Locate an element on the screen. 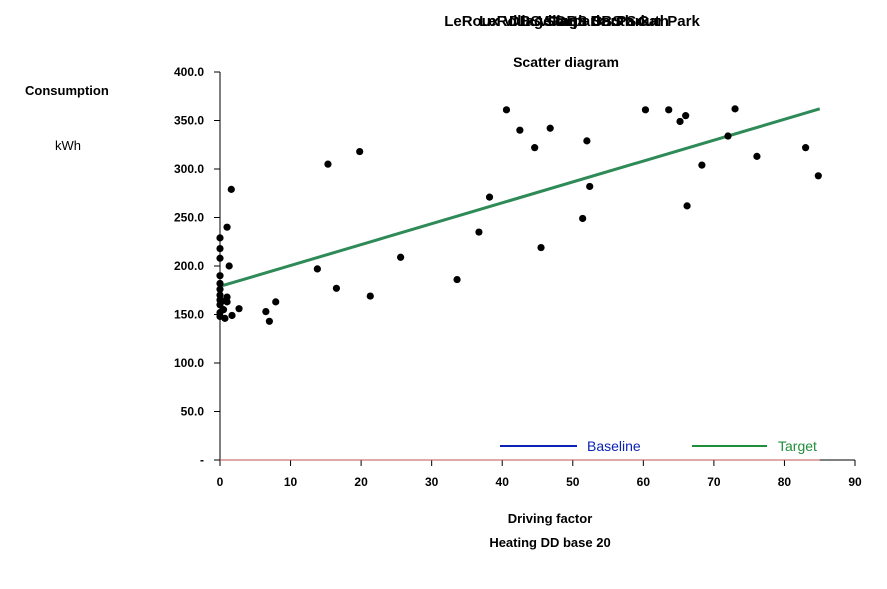 Image resolution: width=887 pixels, height=589 pixels. chart-title-layer: LeRoux Village DBS South Car Park is located at coordinates (572, 21).